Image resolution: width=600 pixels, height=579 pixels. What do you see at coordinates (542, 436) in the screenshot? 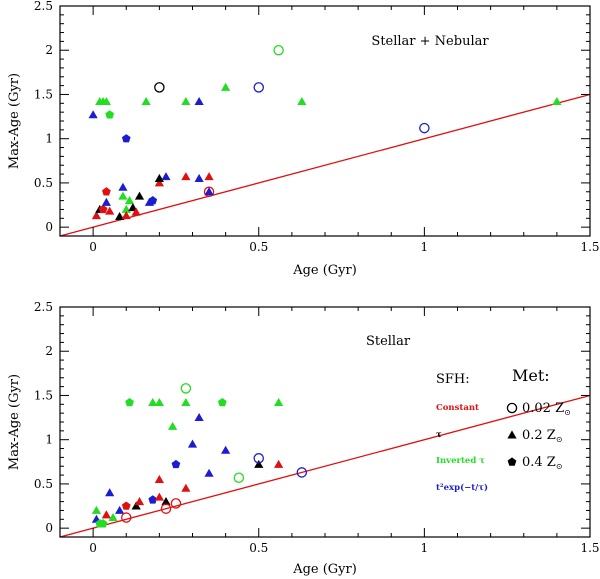
I see `legend-met-02: 0.2 Z⊙` at bounding box center [542, 436].